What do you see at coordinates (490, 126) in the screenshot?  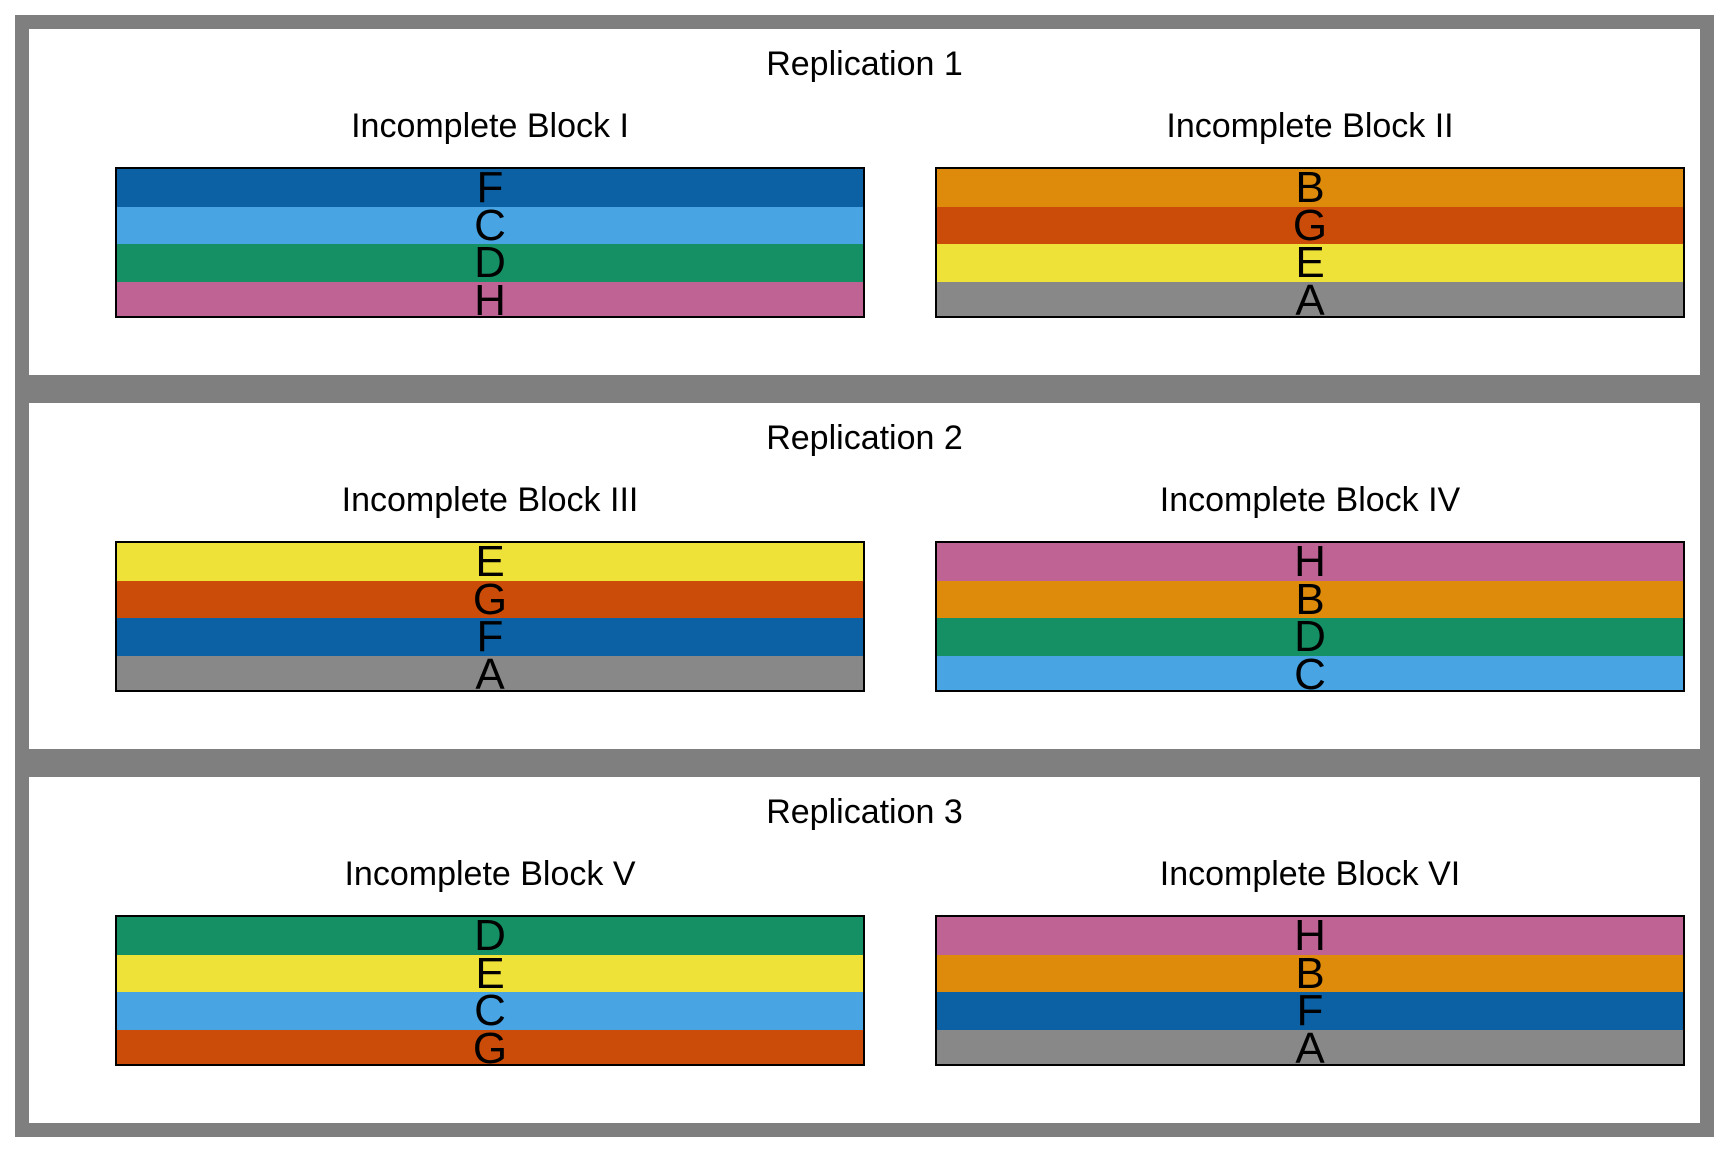 I see `incomplete-block-title: Incomplete Block I` at bounding box center [490, 126].